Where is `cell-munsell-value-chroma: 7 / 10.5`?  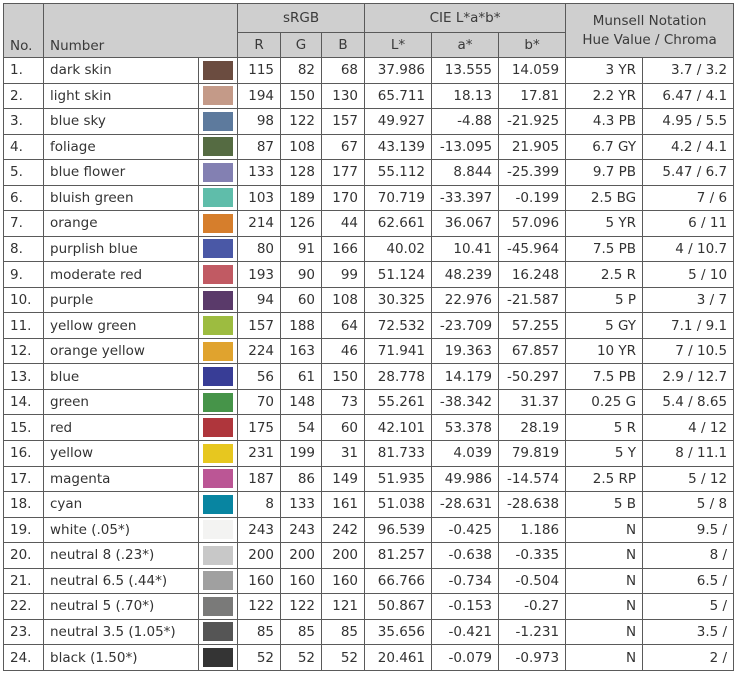
cell-munsell-value-chroma: 7 / 10.5 is located at coordinates (688, 351).